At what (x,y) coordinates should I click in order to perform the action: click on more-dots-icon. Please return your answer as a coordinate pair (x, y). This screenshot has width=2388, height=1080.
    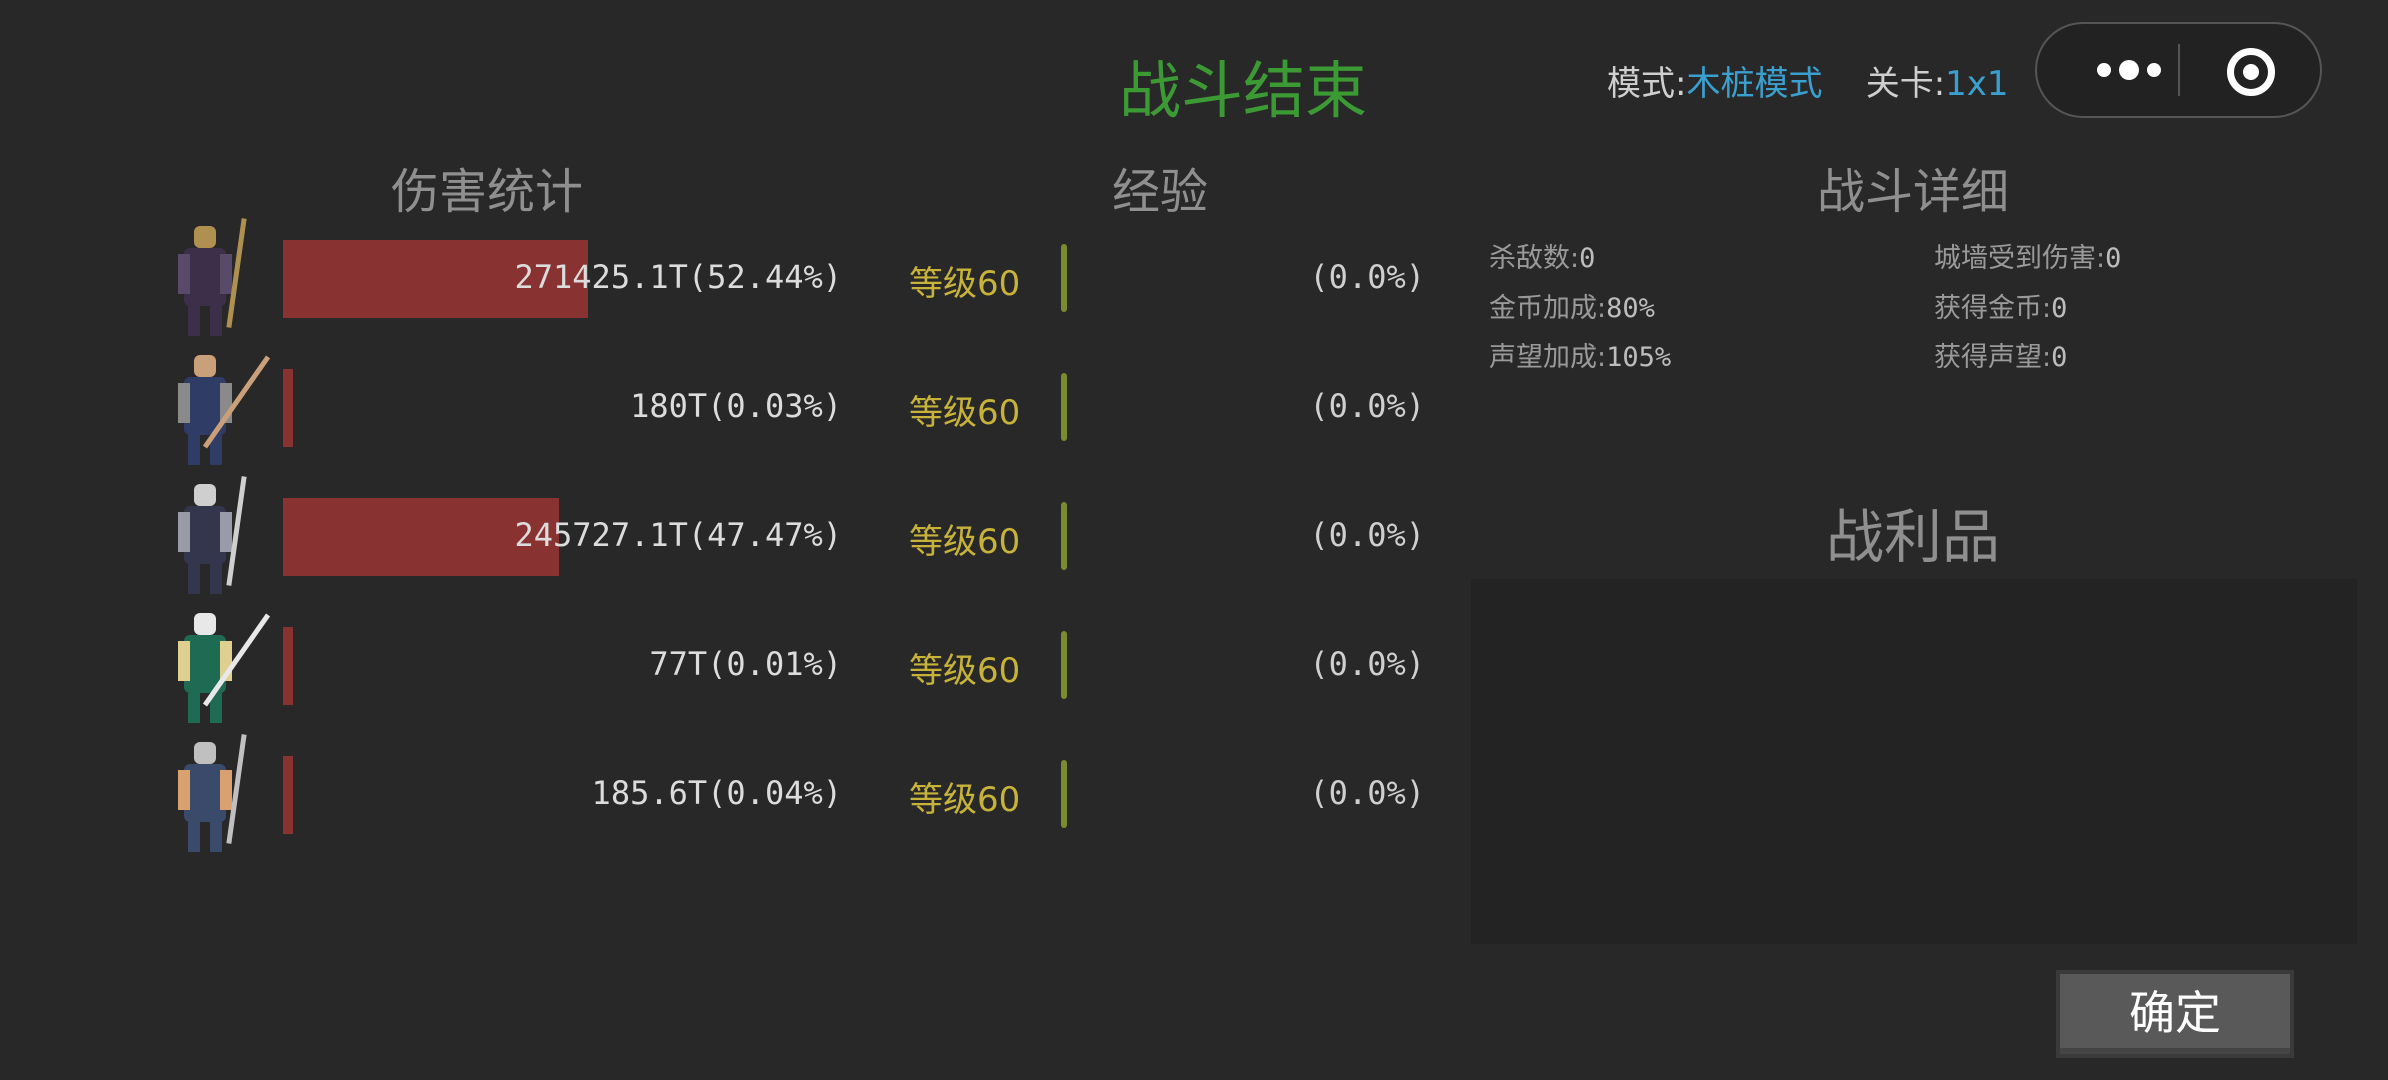
    Looking at the image, I should click on (2129, 70).